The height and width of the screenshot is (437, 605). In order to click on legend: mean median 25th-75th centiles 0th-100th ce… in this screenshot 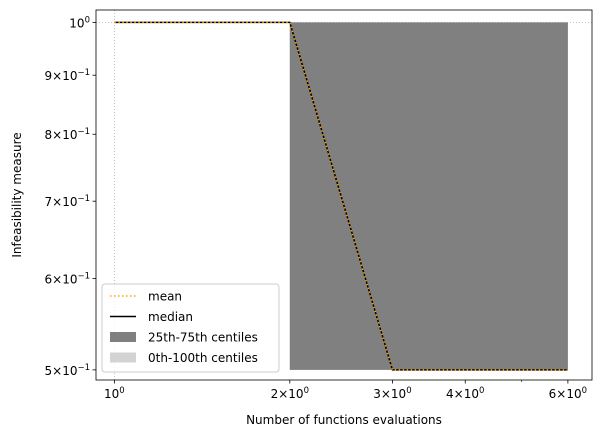, I will do `click(190, 328)`.